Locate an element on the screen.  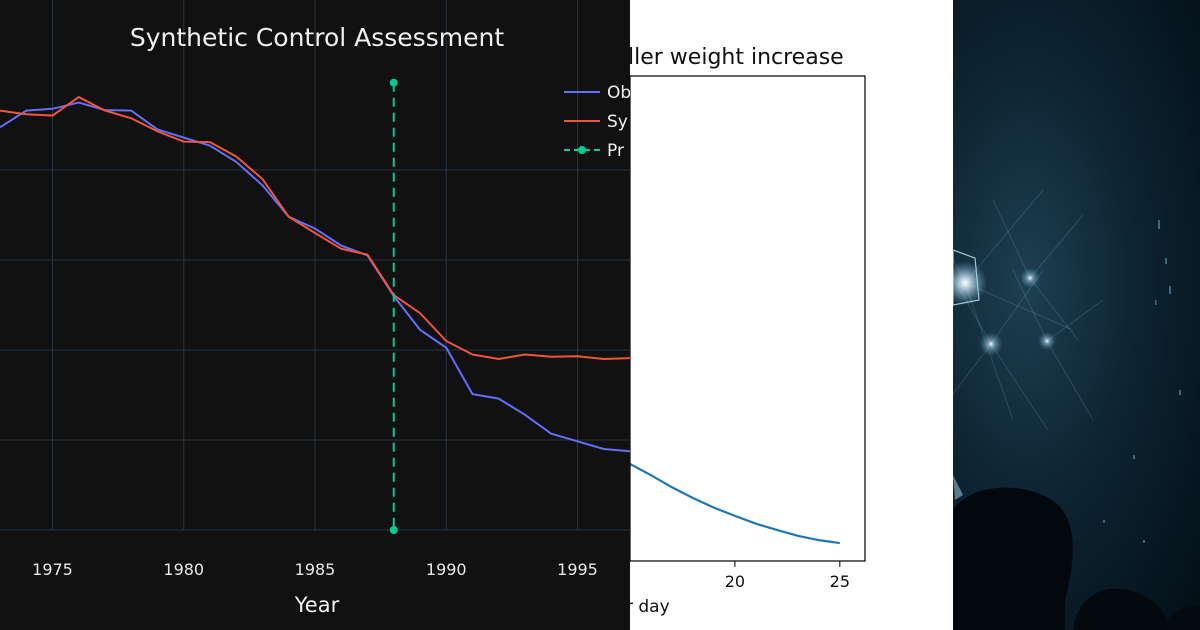
left-x-ticks: 1975 1980 1985 1990 1995 is located at coordinates (315, 569).